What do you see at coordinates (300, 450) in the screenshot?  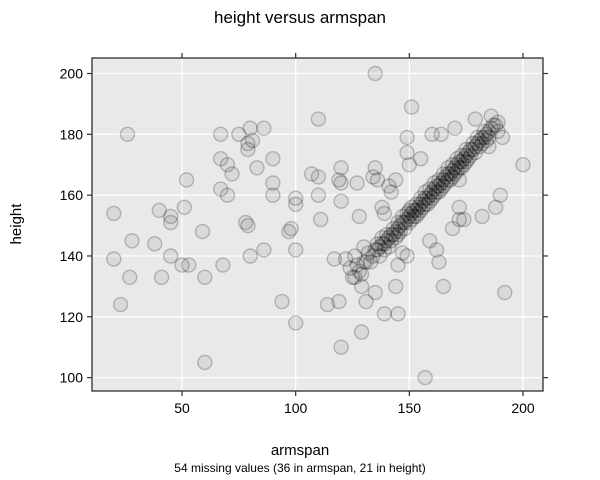 I see `x-axis-label: armspan` at bounding box center [300, 450].